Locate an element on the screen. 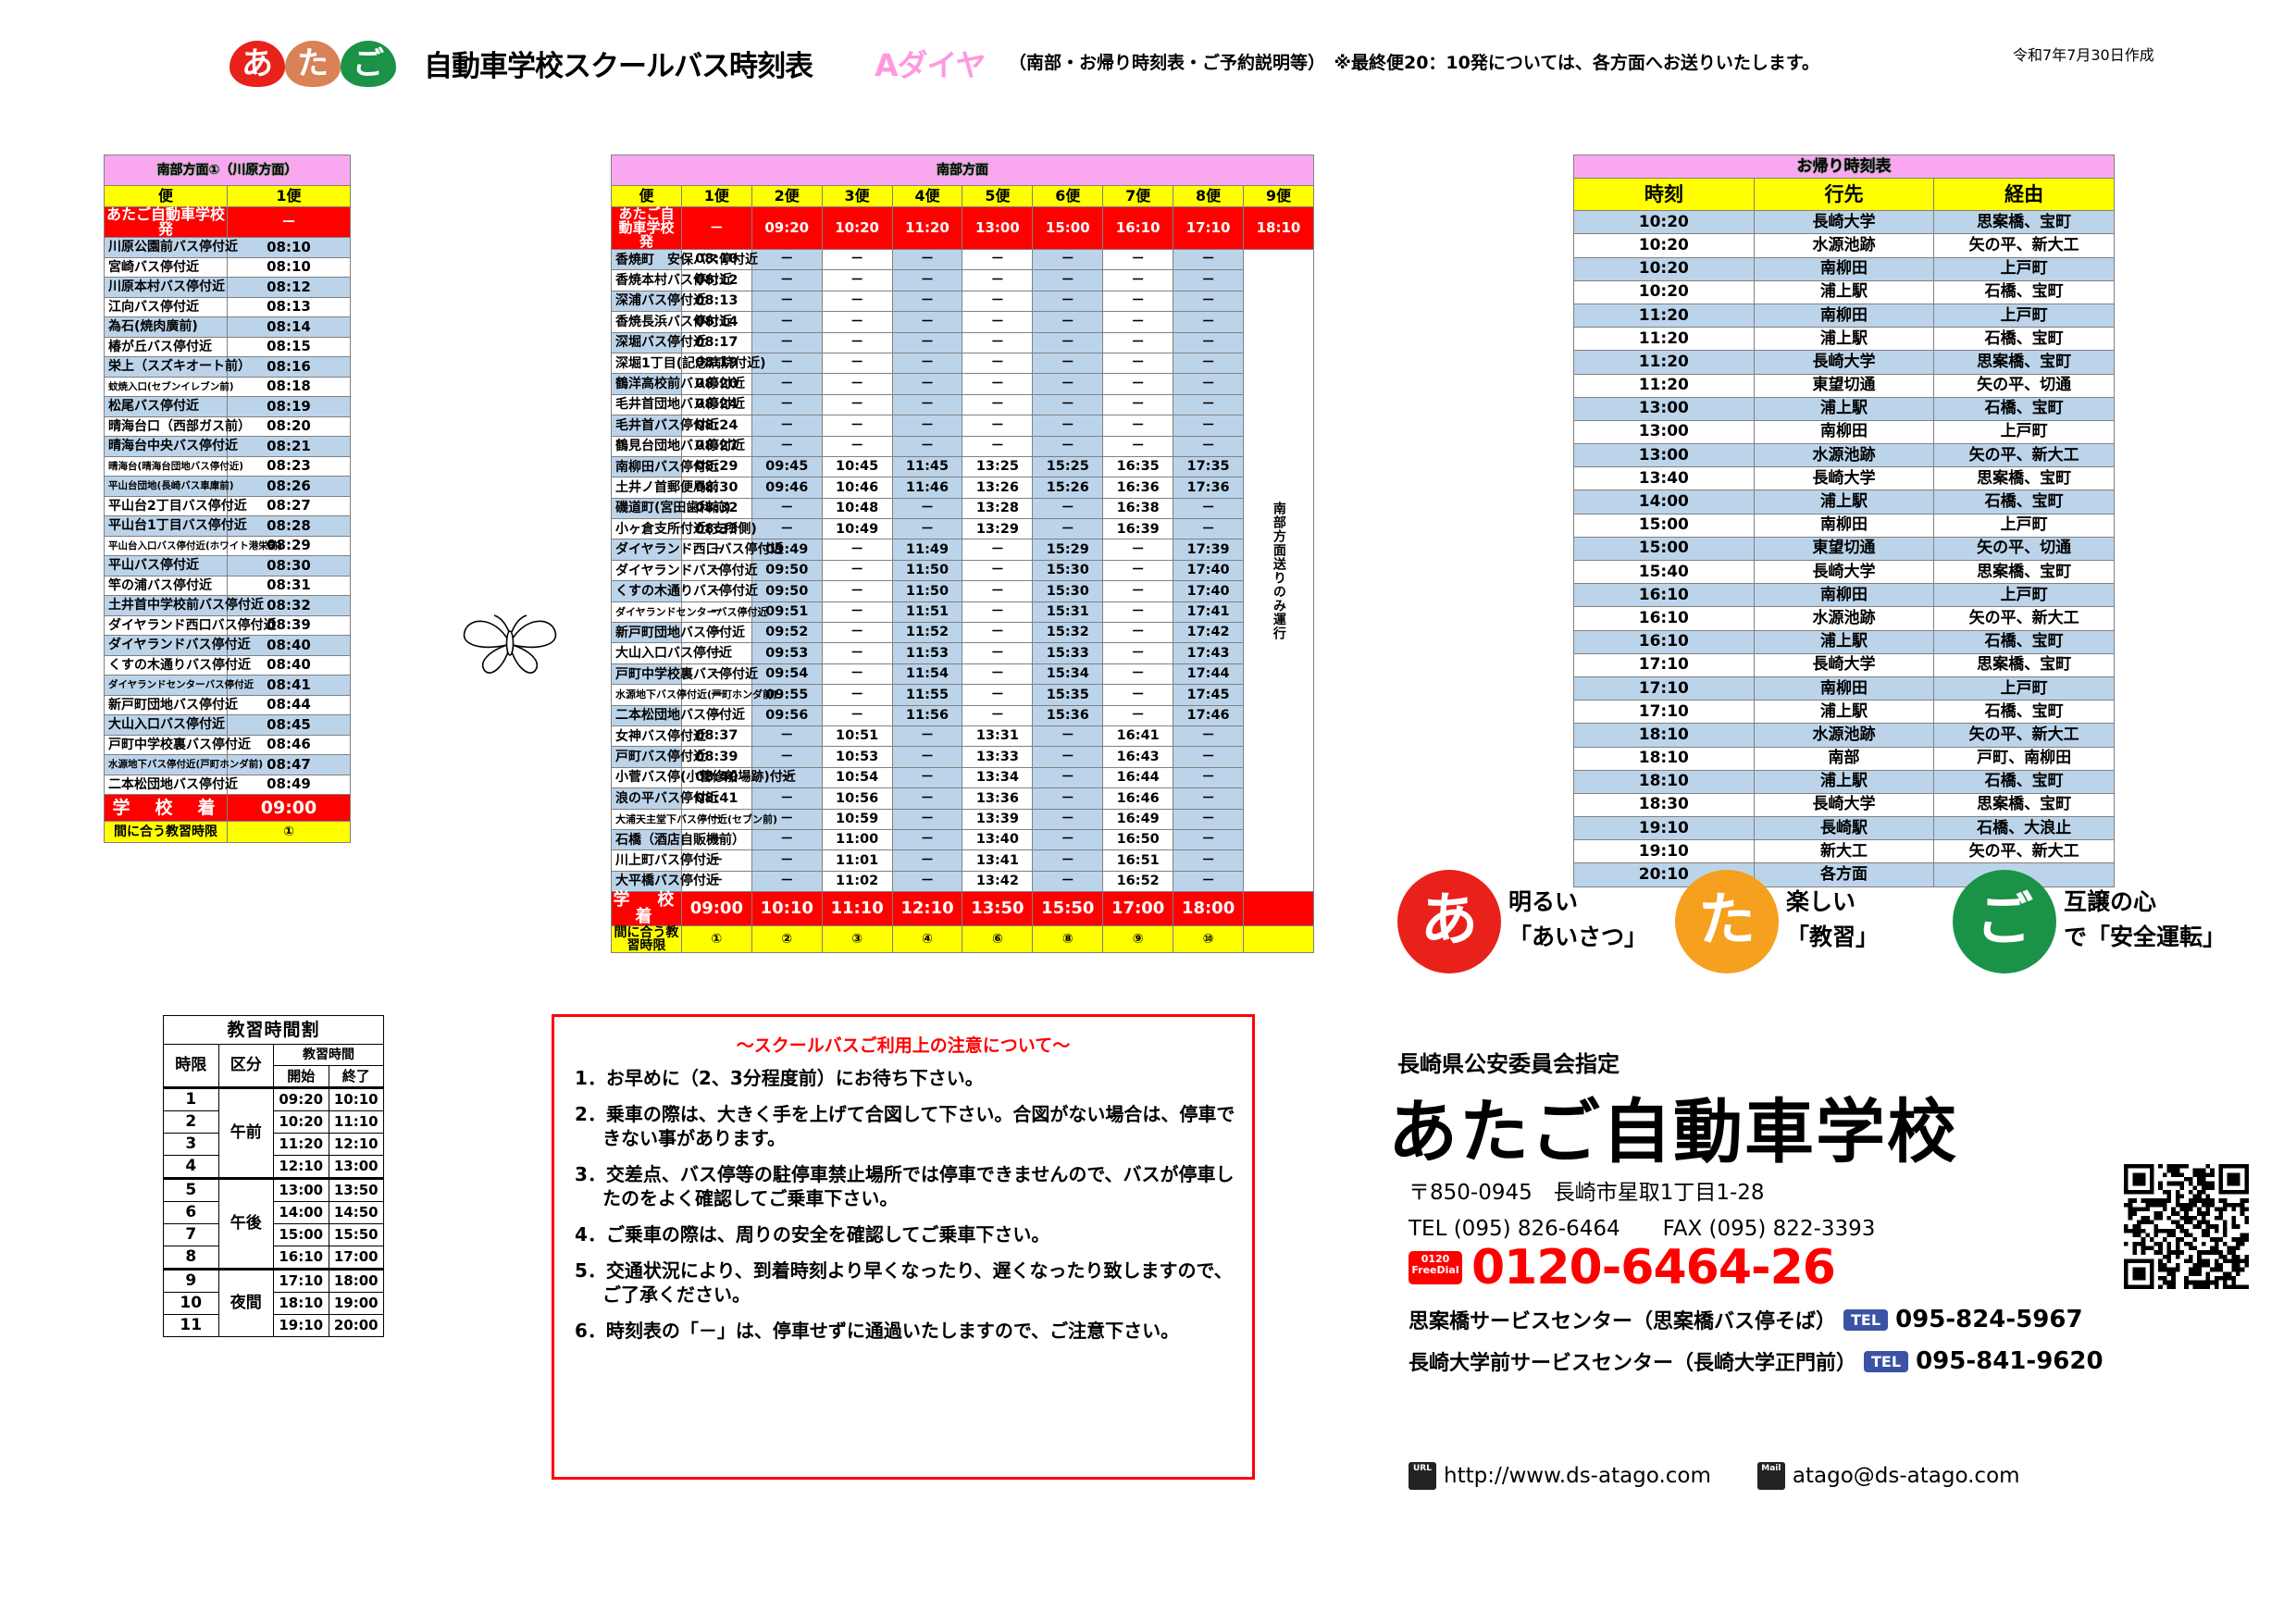 The image size is (2296, 1624). south-stop-name: 磯道町(宮田歯科前) is located at coordinates (671, 508).